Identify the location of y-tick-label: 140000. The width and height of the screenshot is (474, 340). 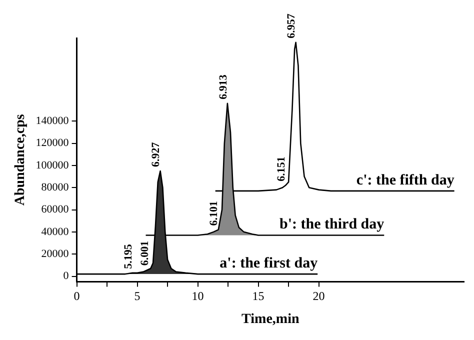
(53, 121).